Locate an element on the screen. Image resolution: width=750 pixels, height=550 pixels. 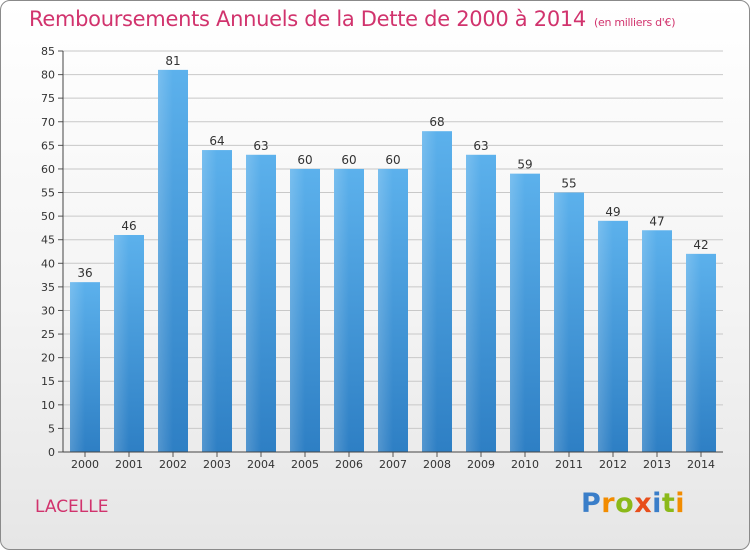
data-label: 81 is located at coordinates (172, 61).